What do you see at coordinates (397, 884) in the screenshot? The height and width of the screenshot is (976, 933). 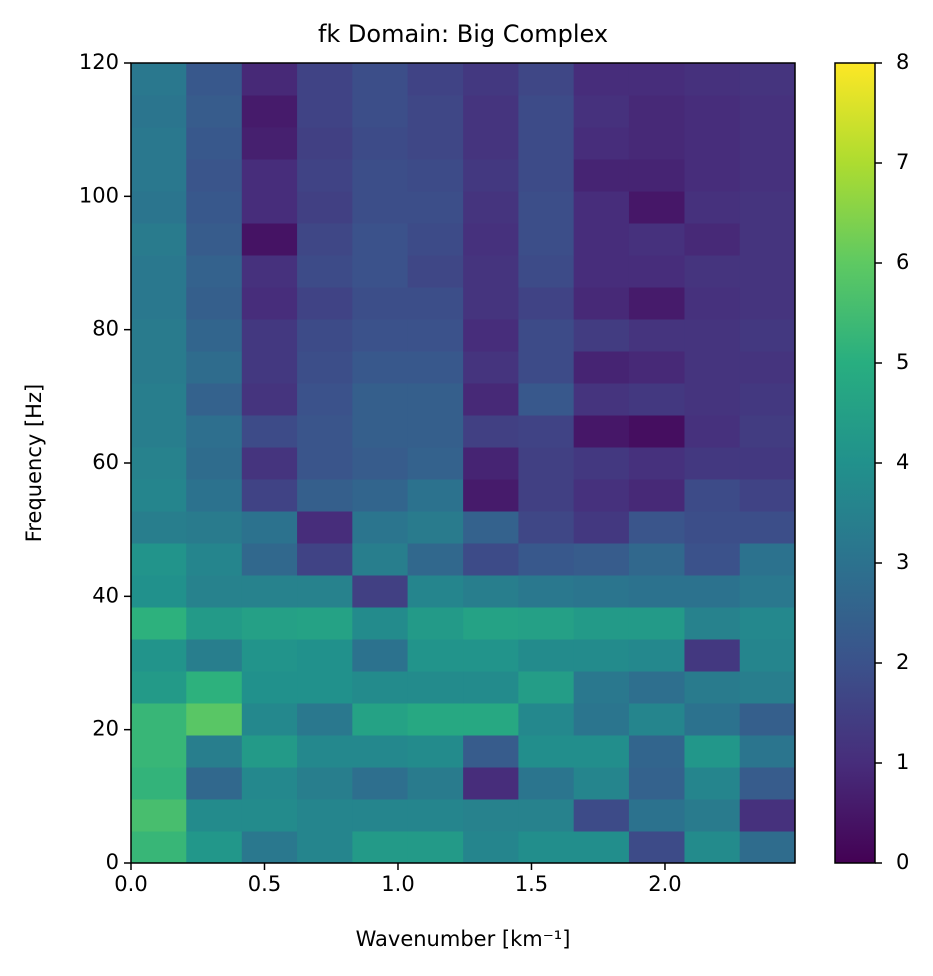 I see `x-tick-label: 1.0` at bounding box center [397, 884].